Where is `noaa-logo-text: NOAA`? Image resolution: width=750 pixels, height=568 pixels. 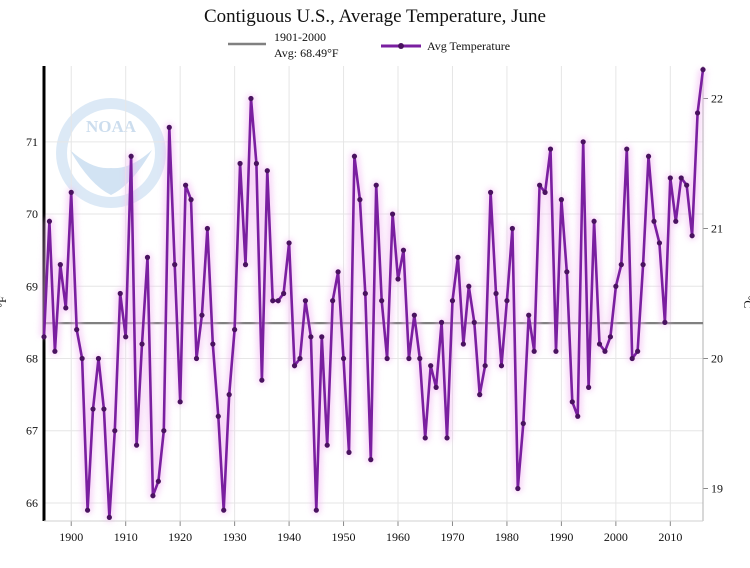 noaa-logo-text: NOAA is located at coordinates (111, 126).